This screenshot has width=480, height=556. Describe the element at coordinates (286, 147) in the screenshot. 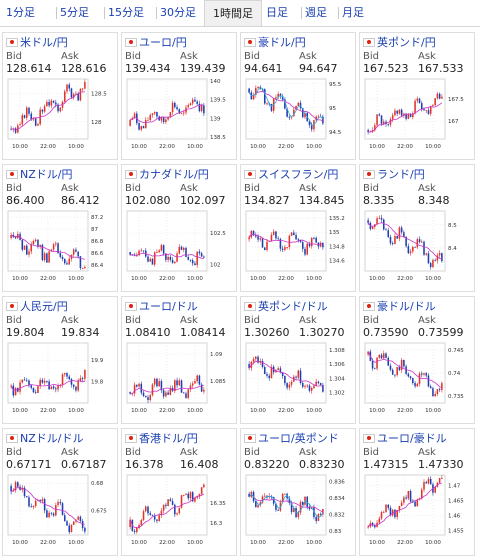

I see `x-tick-label: 22:00` at that location.